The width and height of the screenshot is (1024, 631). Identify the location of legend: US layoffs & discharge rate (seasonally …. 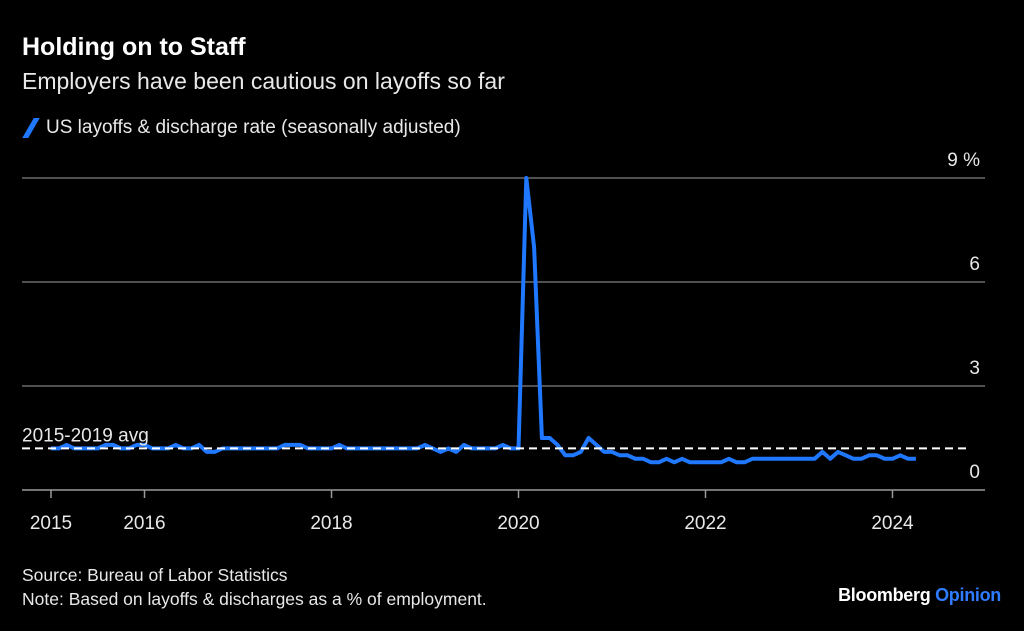
(241, 128).